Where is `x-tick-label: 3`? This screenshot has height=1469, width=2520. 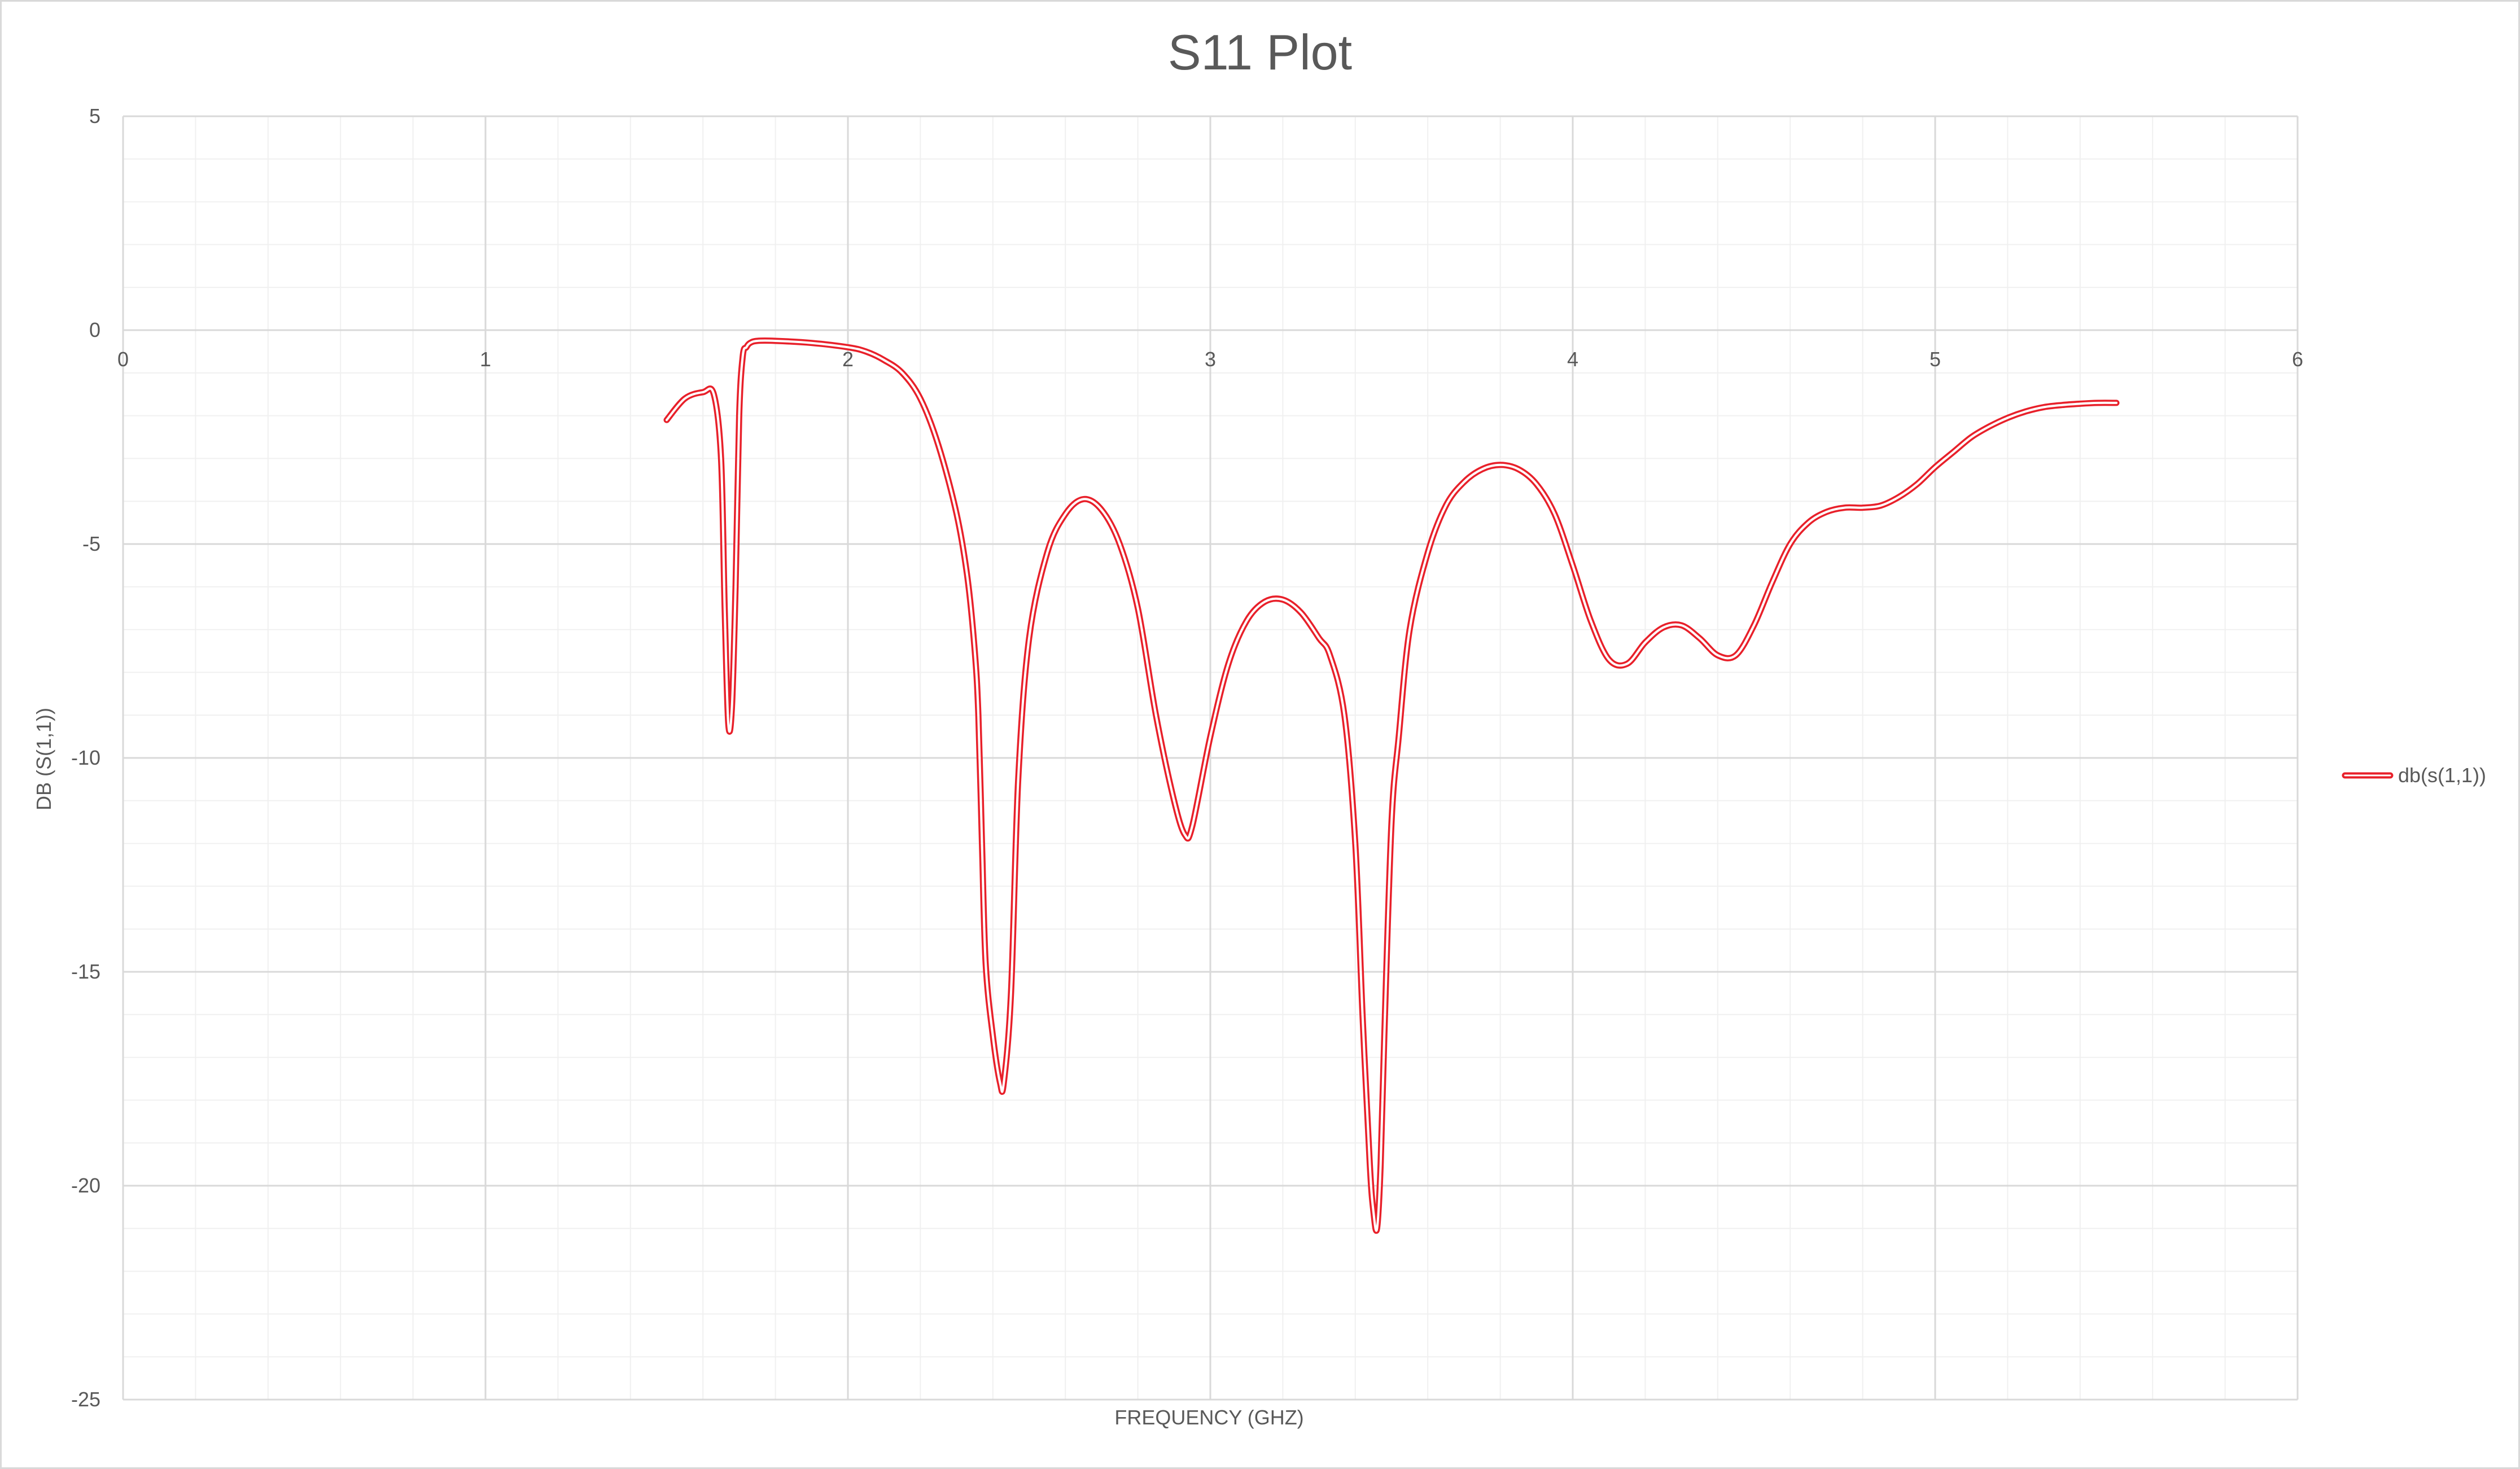
x-tick-label: 3 is located at coordinates (1210, 360).